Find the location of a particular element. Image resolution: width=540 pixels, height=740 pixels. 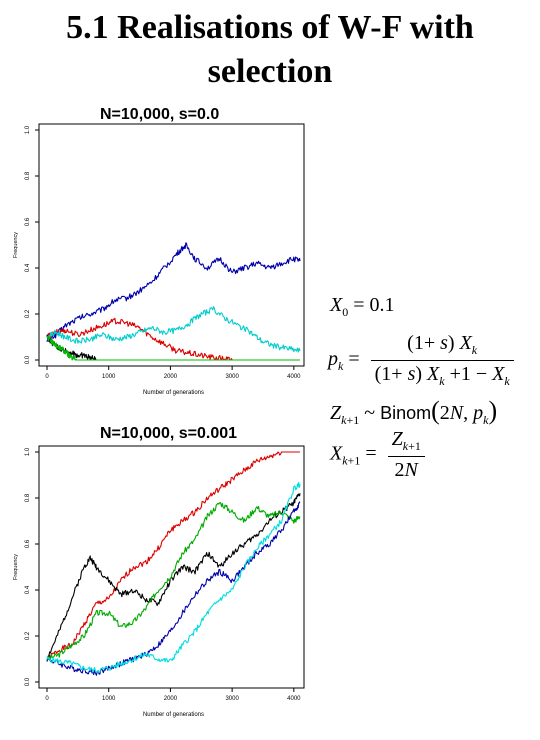

chart1-title: N=10,000, s=0.0 is located at coordinates (160, 114).